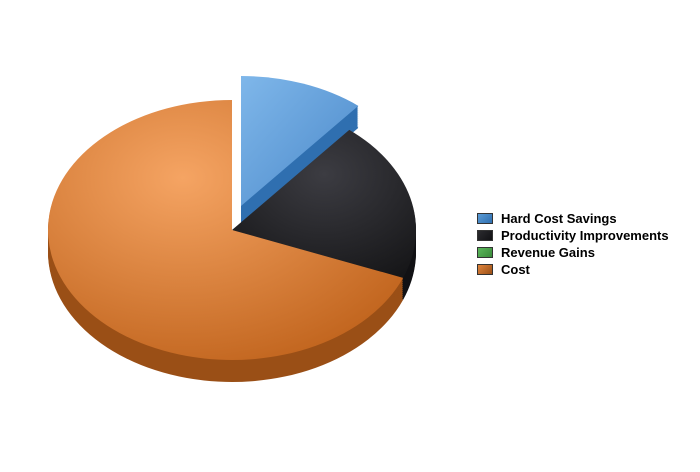 This screenshot has width=700, height=472. What do you see at coordinates (485, 269) in the screenshot?
I see `legend-swatch-cost` at bounding box center [485, 269].